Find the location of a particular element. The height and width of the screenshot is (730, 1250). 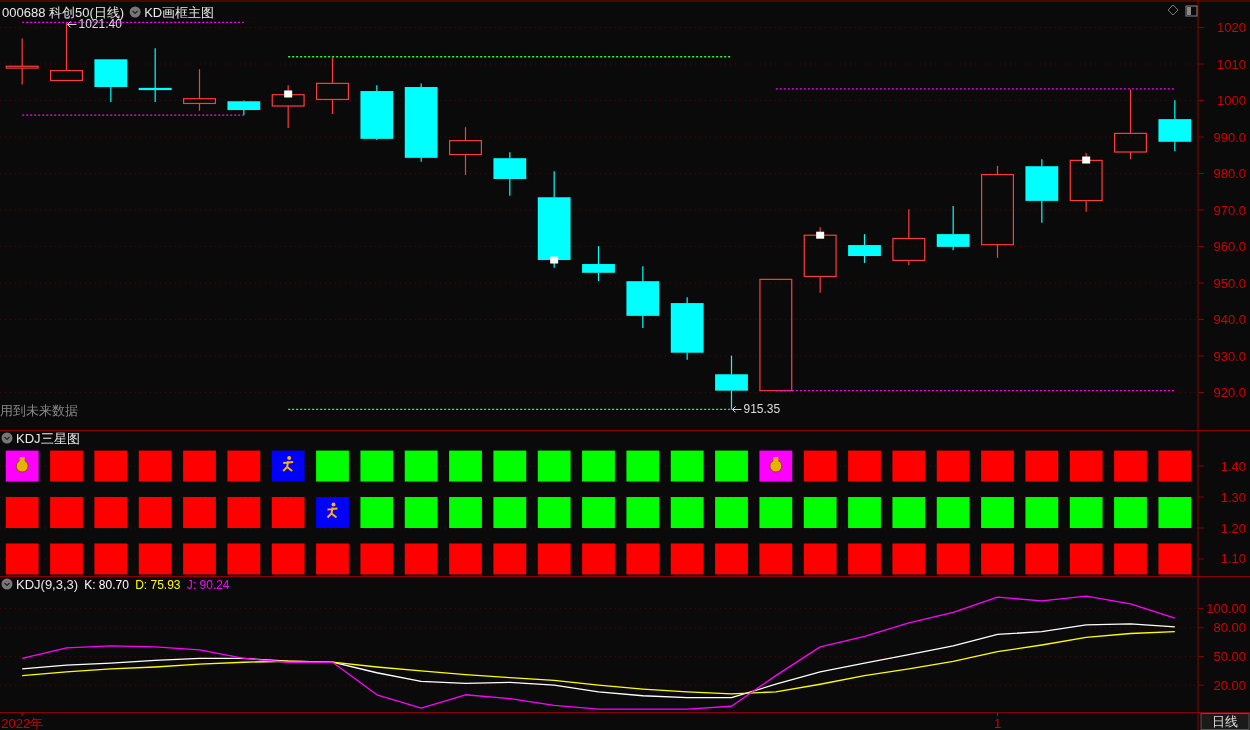

chart-title: KDJ(9,3,3) is located at coordinates (47, 584).